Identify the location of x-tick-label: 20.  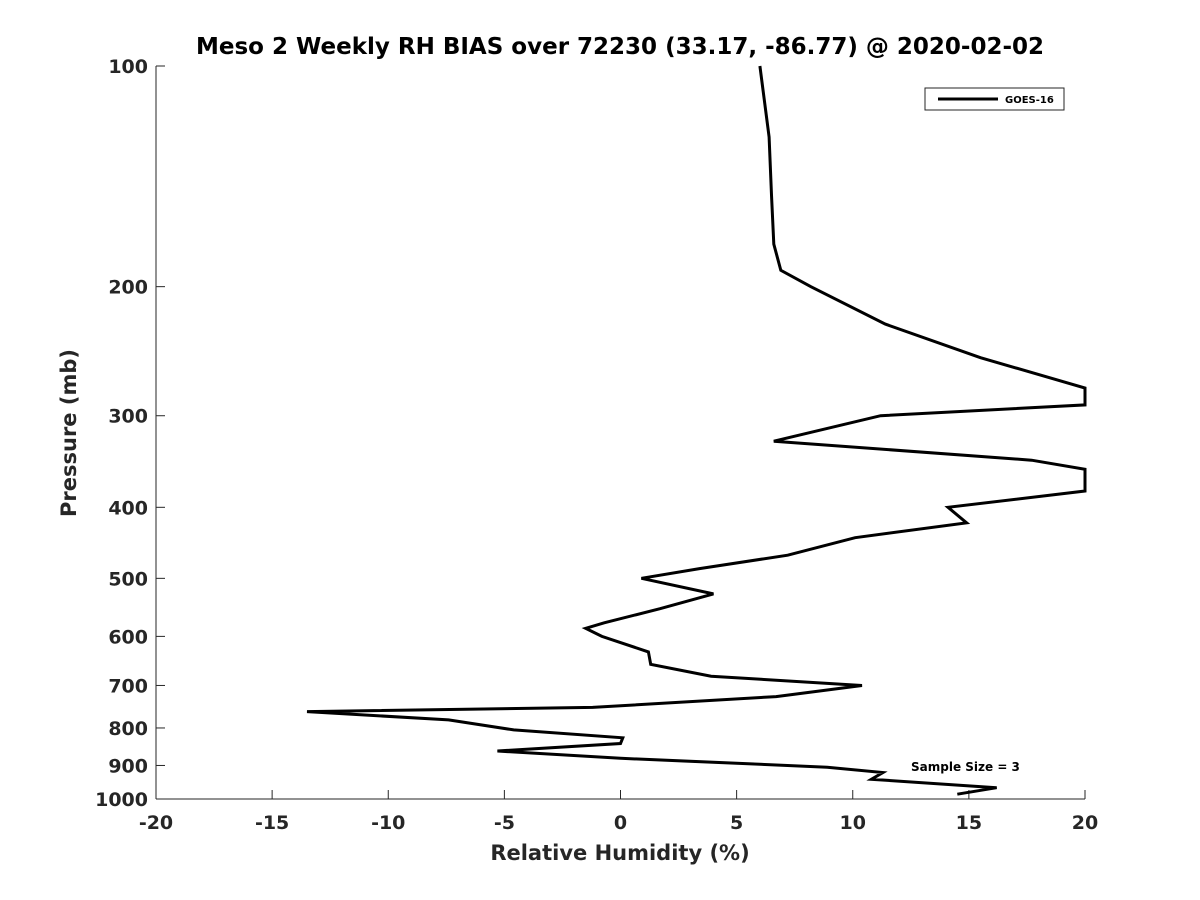
(1085, 823).